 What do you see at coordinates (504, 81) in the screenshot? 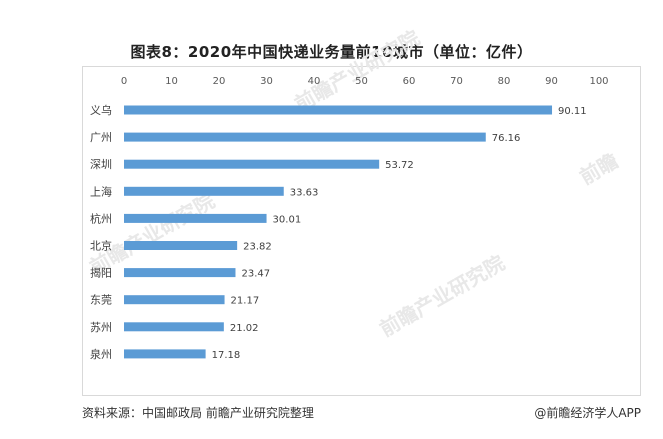
I see `x-tick-label: 80` at bounding box center [504, 81].